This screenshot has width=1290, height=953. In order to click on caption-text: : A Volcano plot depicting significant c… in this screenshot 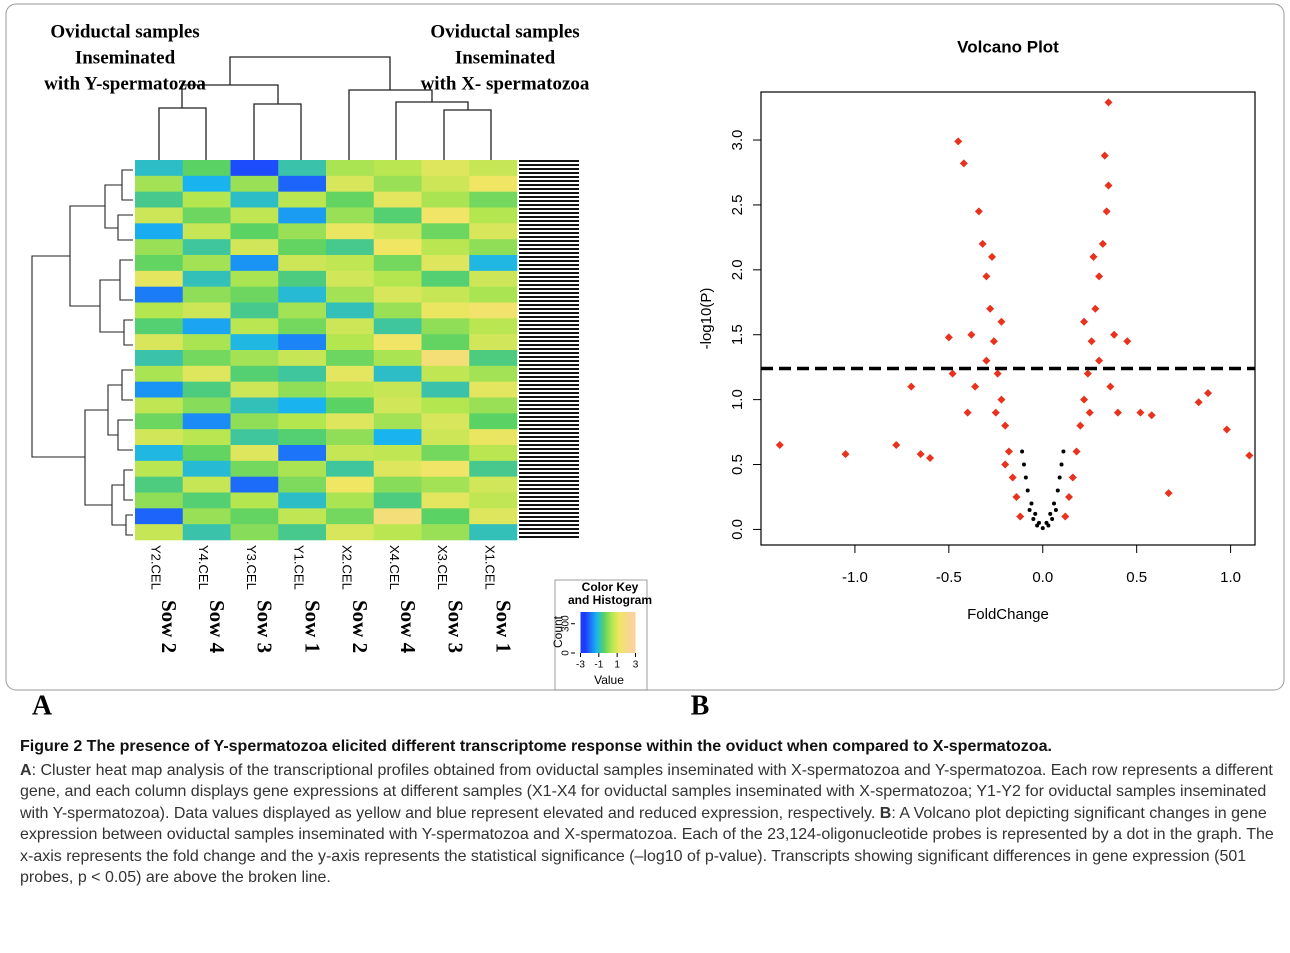, I will do `click(647, 845)`.